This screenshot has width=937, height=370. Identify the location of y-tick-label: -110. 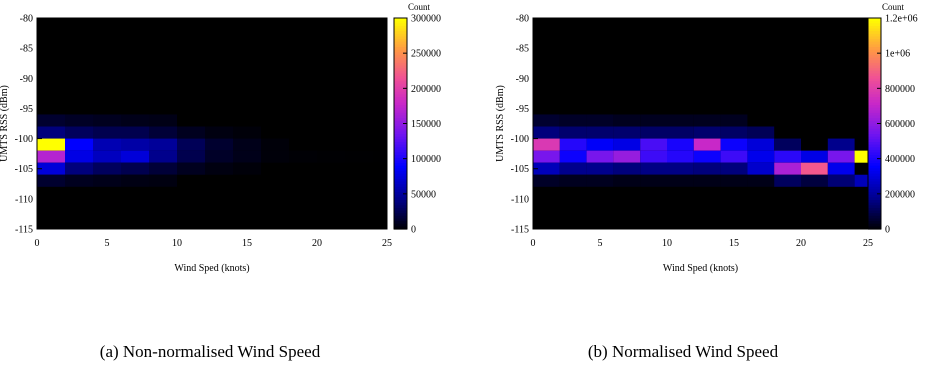
(520, 199).